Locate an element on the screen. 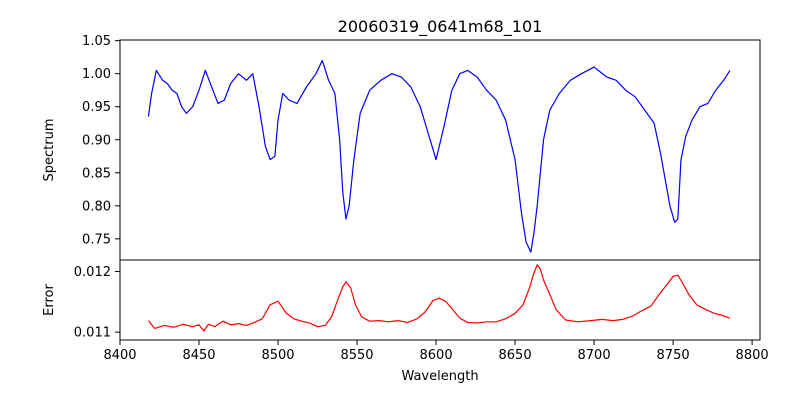 Image resolution: width=800 pixels, height=400 pixels. x-tick-label: 8800 is located at coordinates (752, 355).